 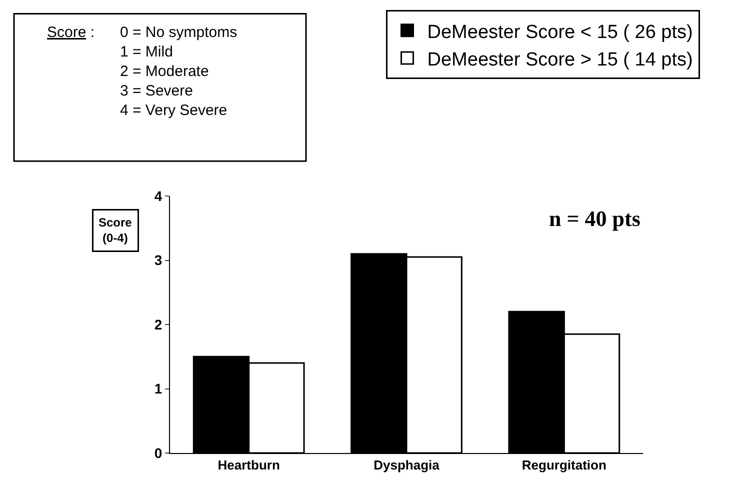 What do you see at coordinates (564, 465) in the screenshot?
I see `x-tick-label: Regurgitation` at bounding box center [564, 465].